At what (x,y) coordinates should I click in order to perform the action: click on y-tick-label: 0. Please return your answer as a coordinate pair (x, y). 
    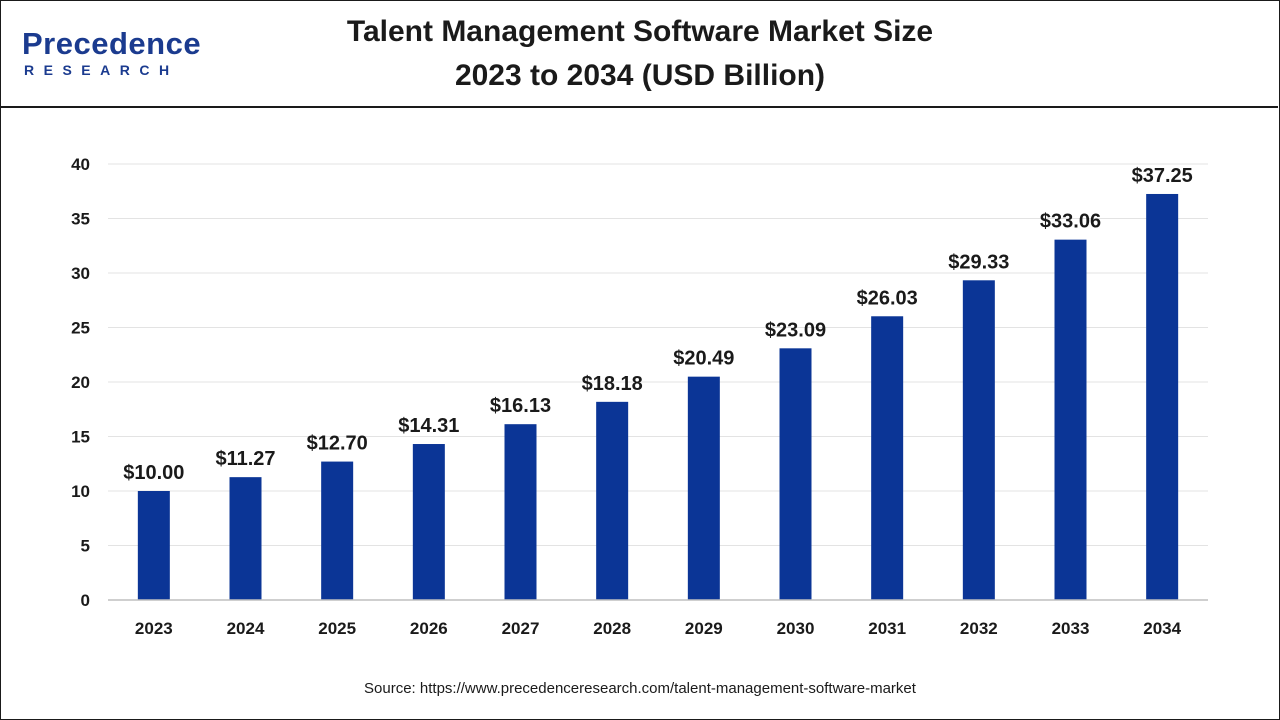
    Looking at the image, I should click on (85, 600).